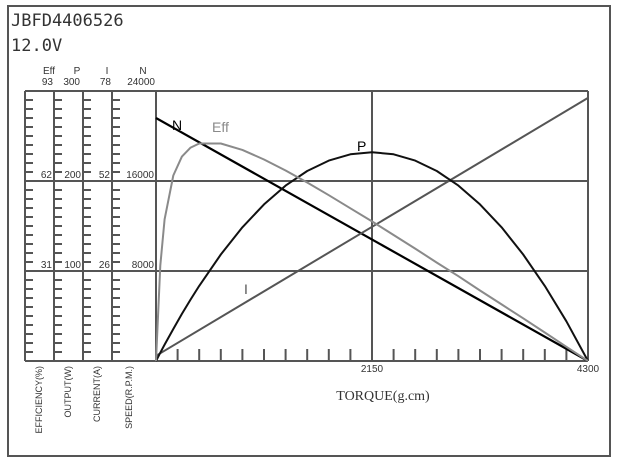 This screenshot has width=618, height=463. I want to click on eff-axis-symbol: Eff, so click(49, 71).